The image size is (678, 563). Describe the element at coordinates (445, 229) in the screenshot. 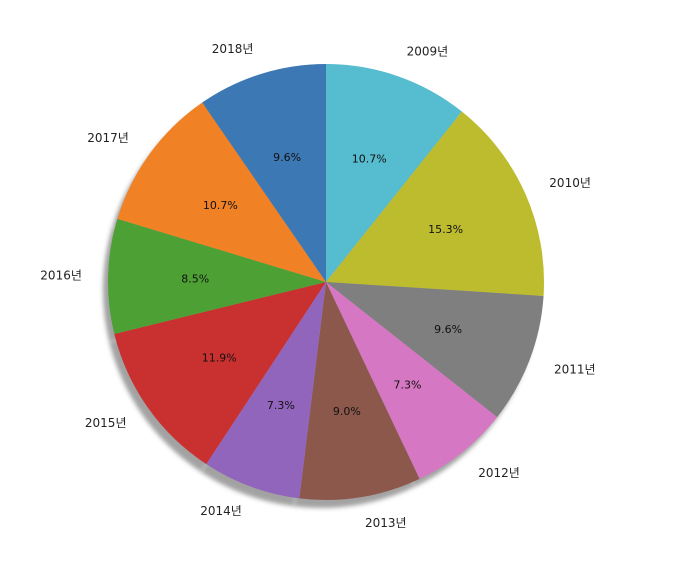

I see `percent-label-2010: 15.3%` at that location.